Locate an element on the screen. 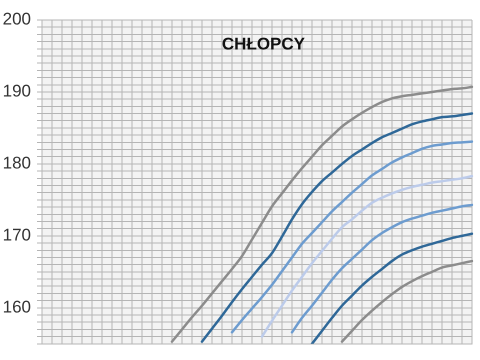 The width and height of the screenshot is (480, 360). y-tick-label: 180 is located at coordinates (16, 163).